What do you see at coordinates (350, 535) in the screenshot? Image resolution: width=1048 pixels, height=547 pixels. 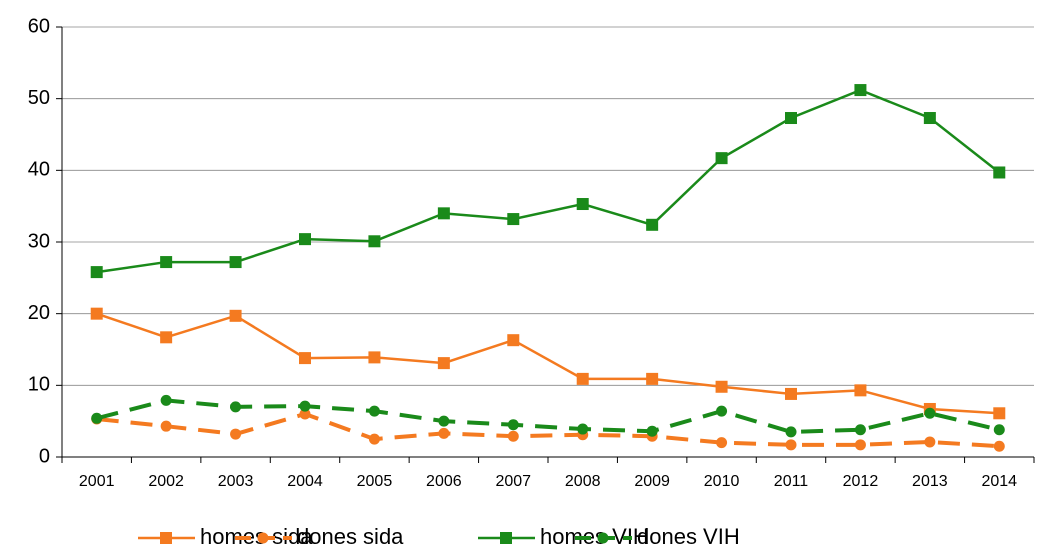 I see `legend-label: dones sida` at bounding box center [350, 535].